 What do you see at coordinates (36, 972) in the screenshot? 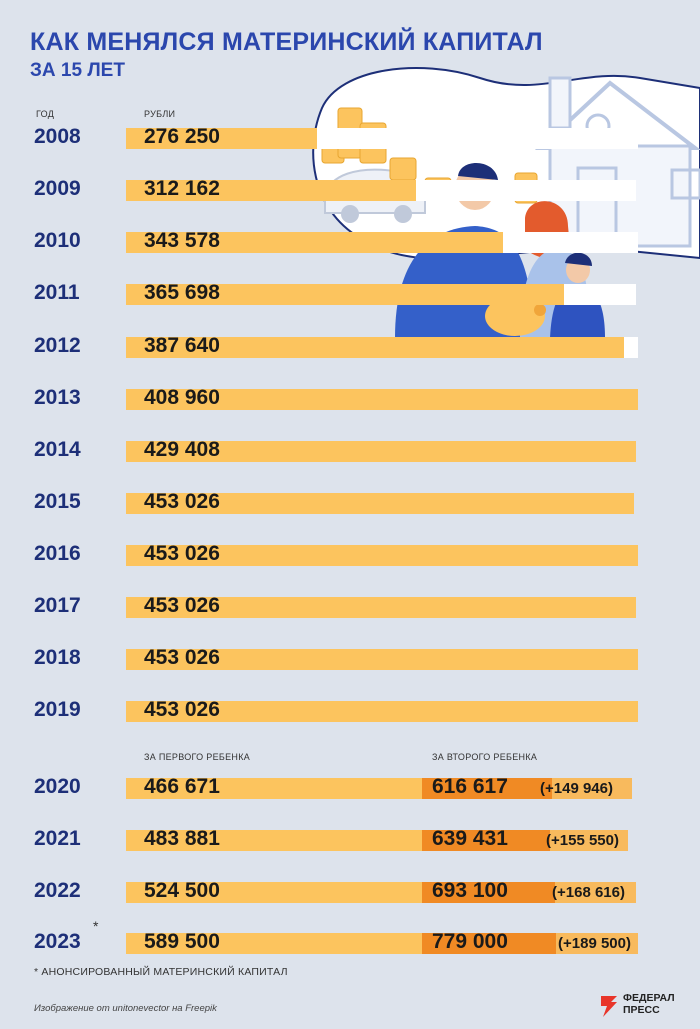
I see `footnote-marker: *` at bounding box center [36, 972].